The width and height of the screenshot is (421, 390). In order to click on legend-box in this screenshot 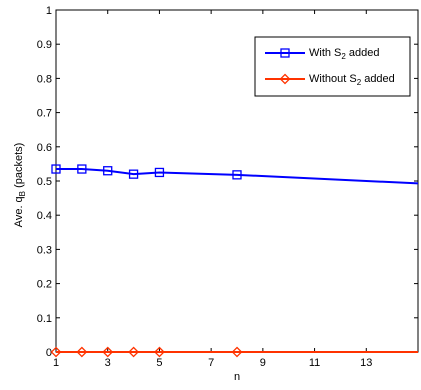, I will do `click(332, 66)`.